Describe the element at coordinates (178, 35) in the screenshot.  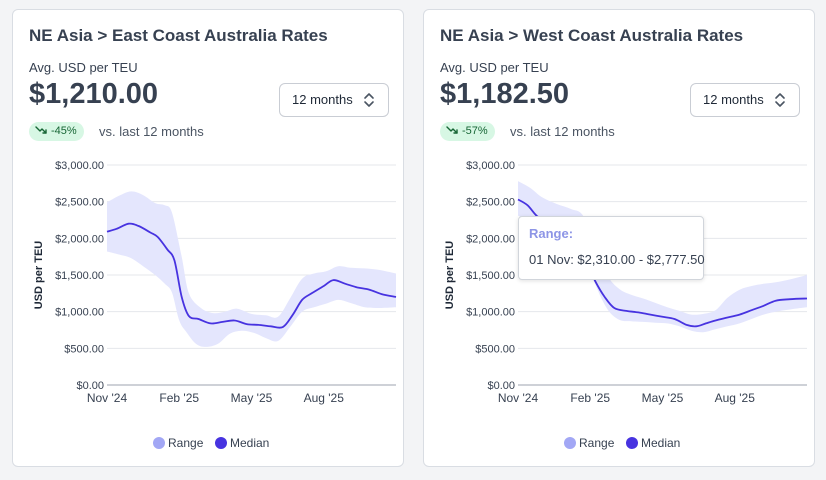
I see `card-title: NE Asia > East Coast Australia Rates` at that location.